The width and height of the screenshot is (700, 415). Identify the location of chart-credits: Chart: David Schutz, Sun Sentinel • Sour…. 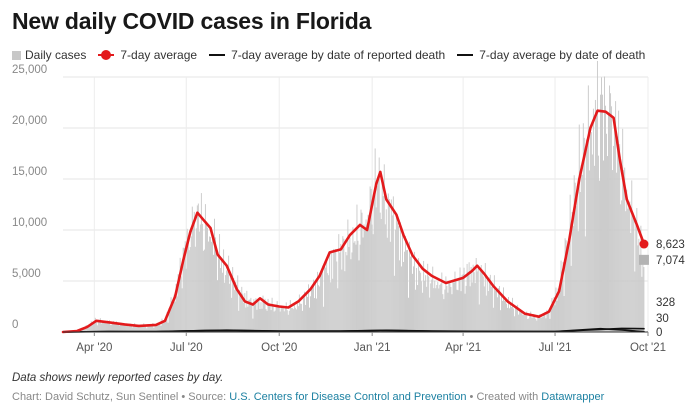
(308, 397).